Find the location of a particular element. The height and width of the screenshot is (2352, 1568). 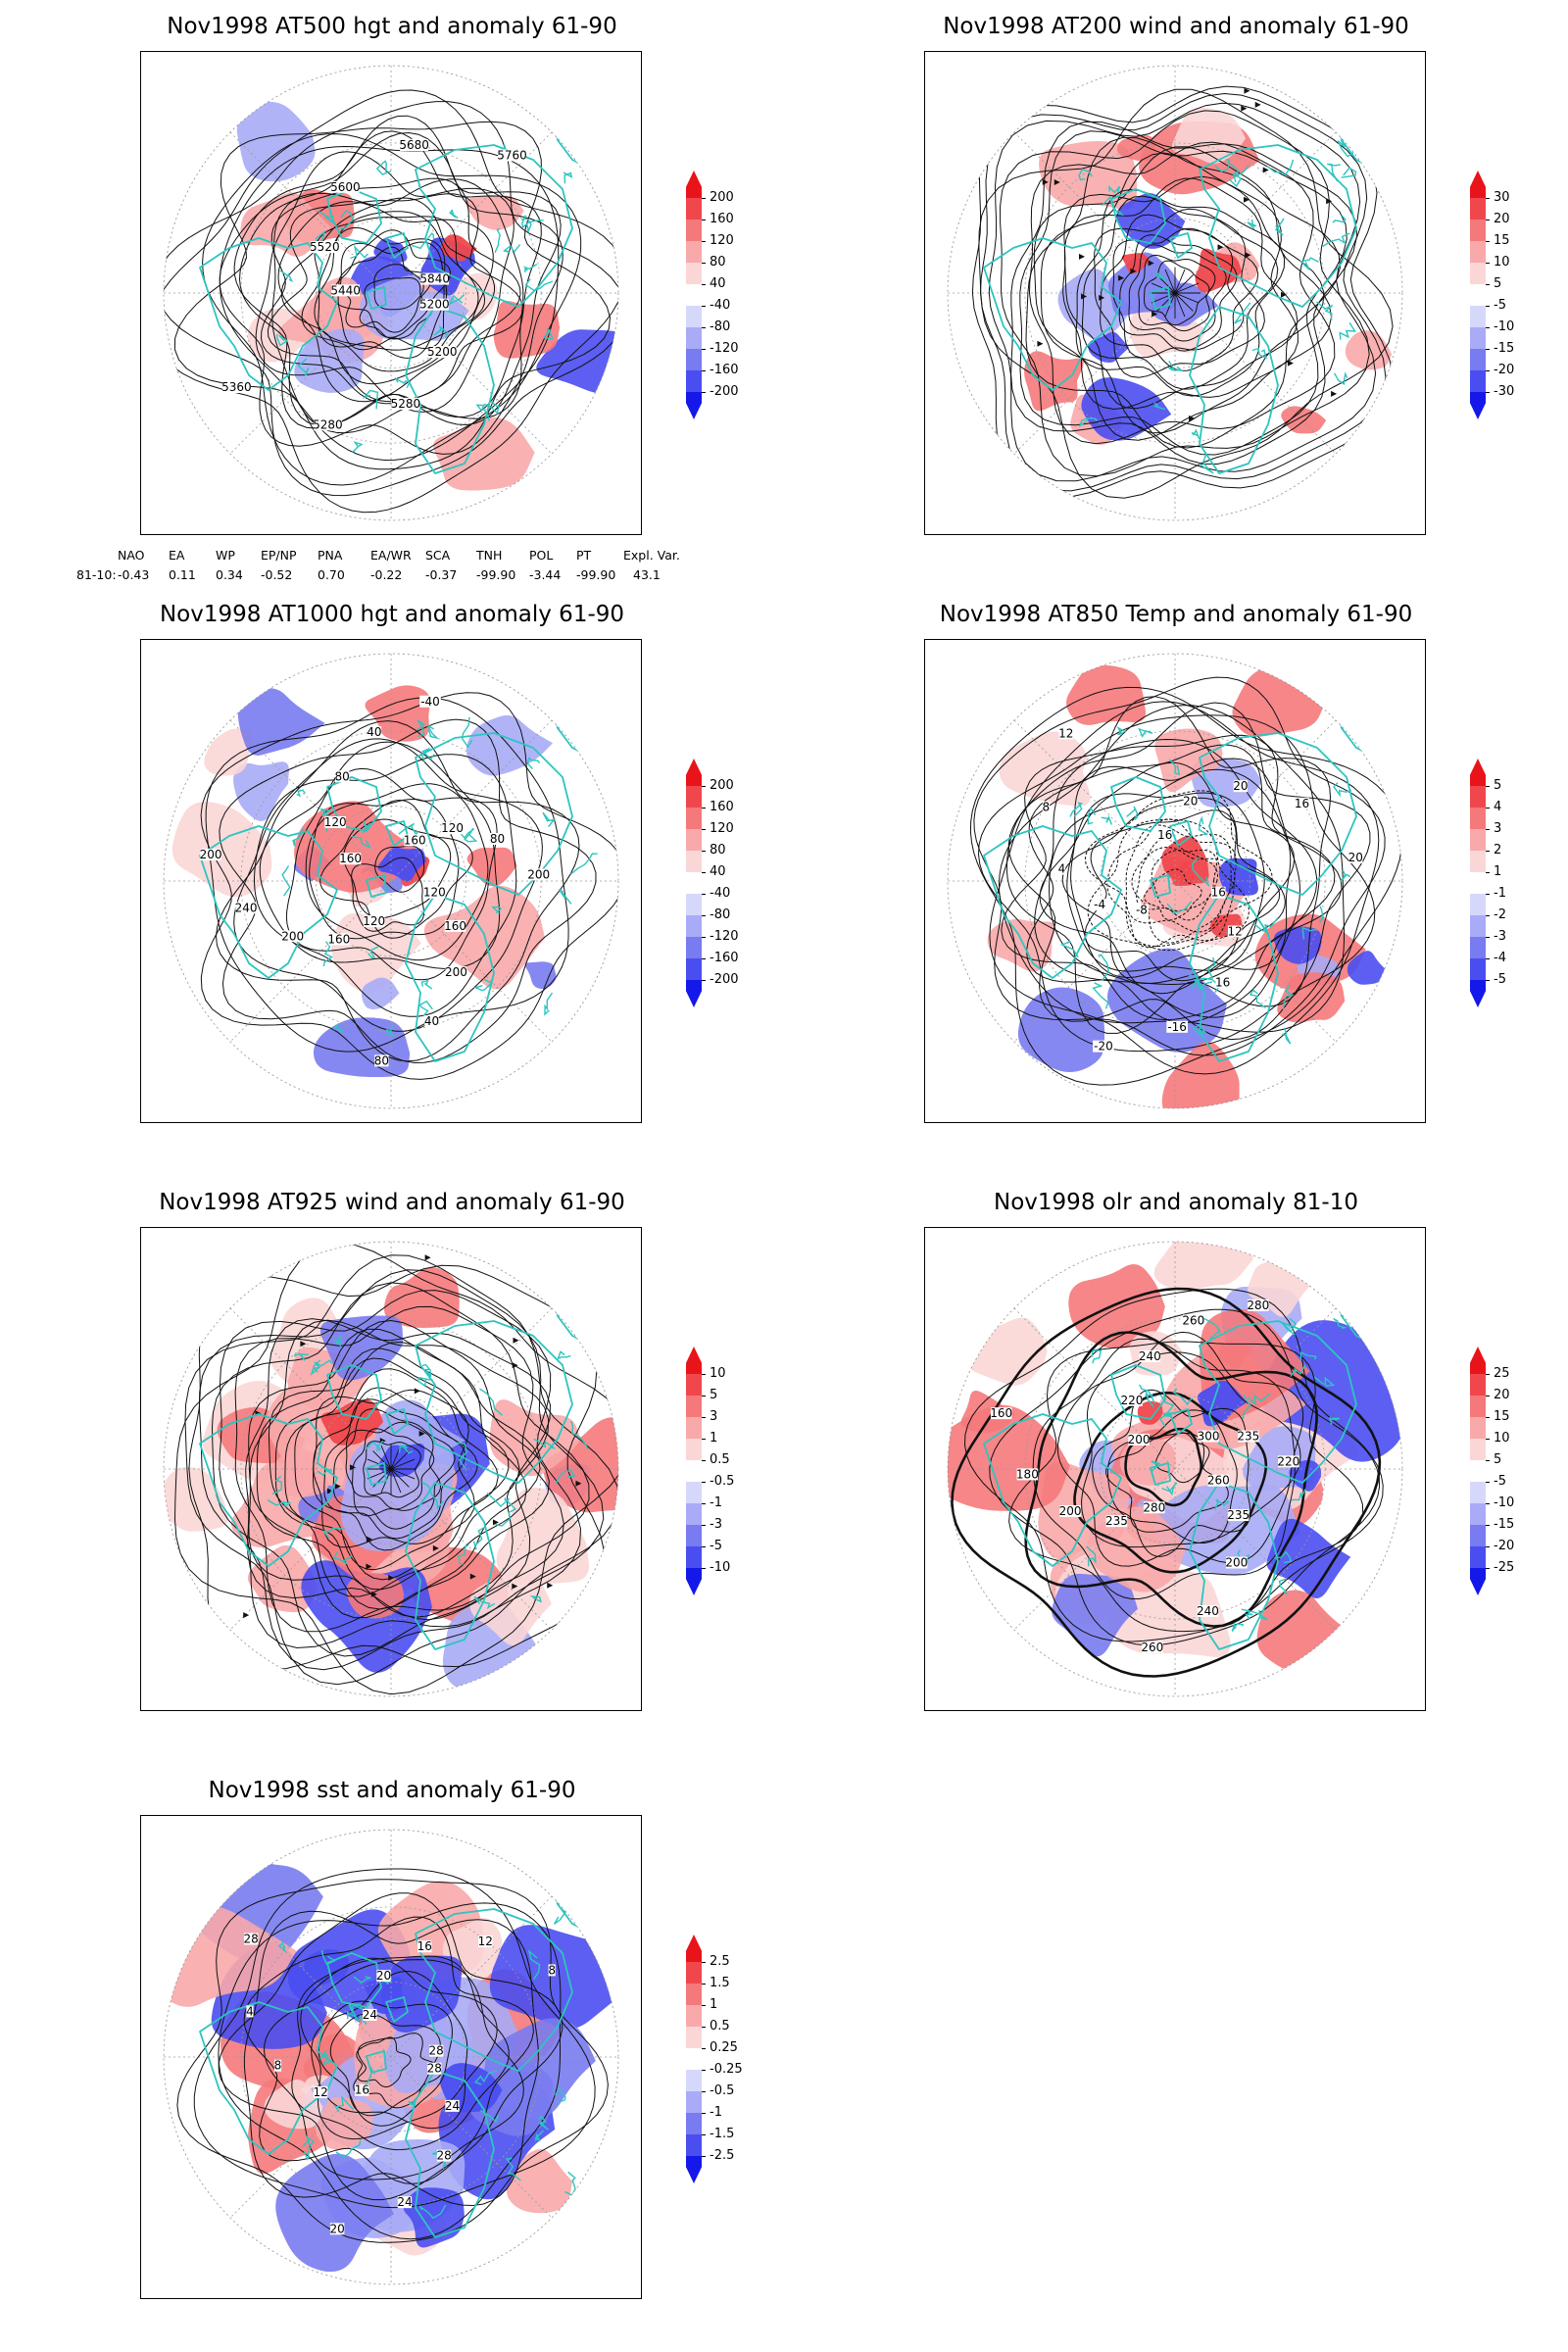

contour-label: 16 is located at coordinates (1164, 835).